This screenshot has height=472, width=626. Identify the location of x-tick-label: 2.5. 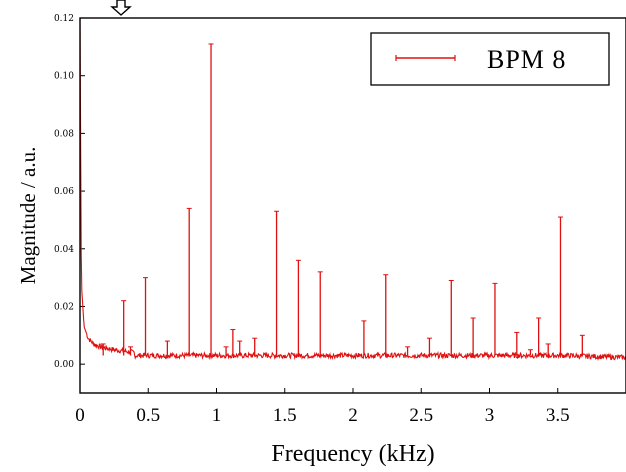
(421, 415).